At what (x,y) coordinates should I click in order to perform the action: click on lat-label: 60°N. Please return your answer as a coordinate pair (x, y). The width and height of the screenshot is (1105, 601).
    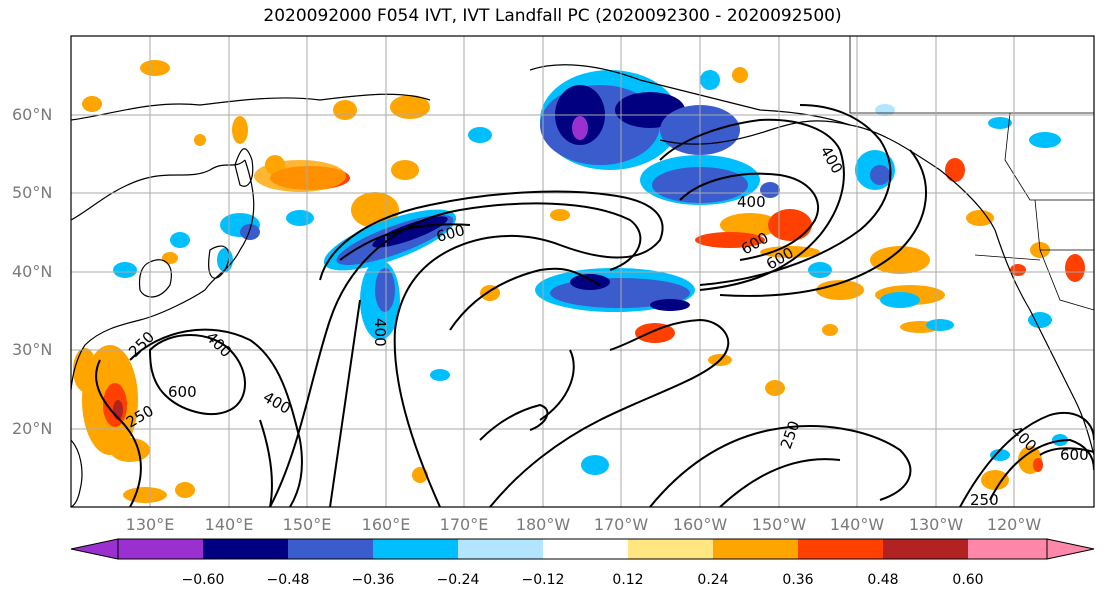
    Looking at the image, I should click on (32, 114).